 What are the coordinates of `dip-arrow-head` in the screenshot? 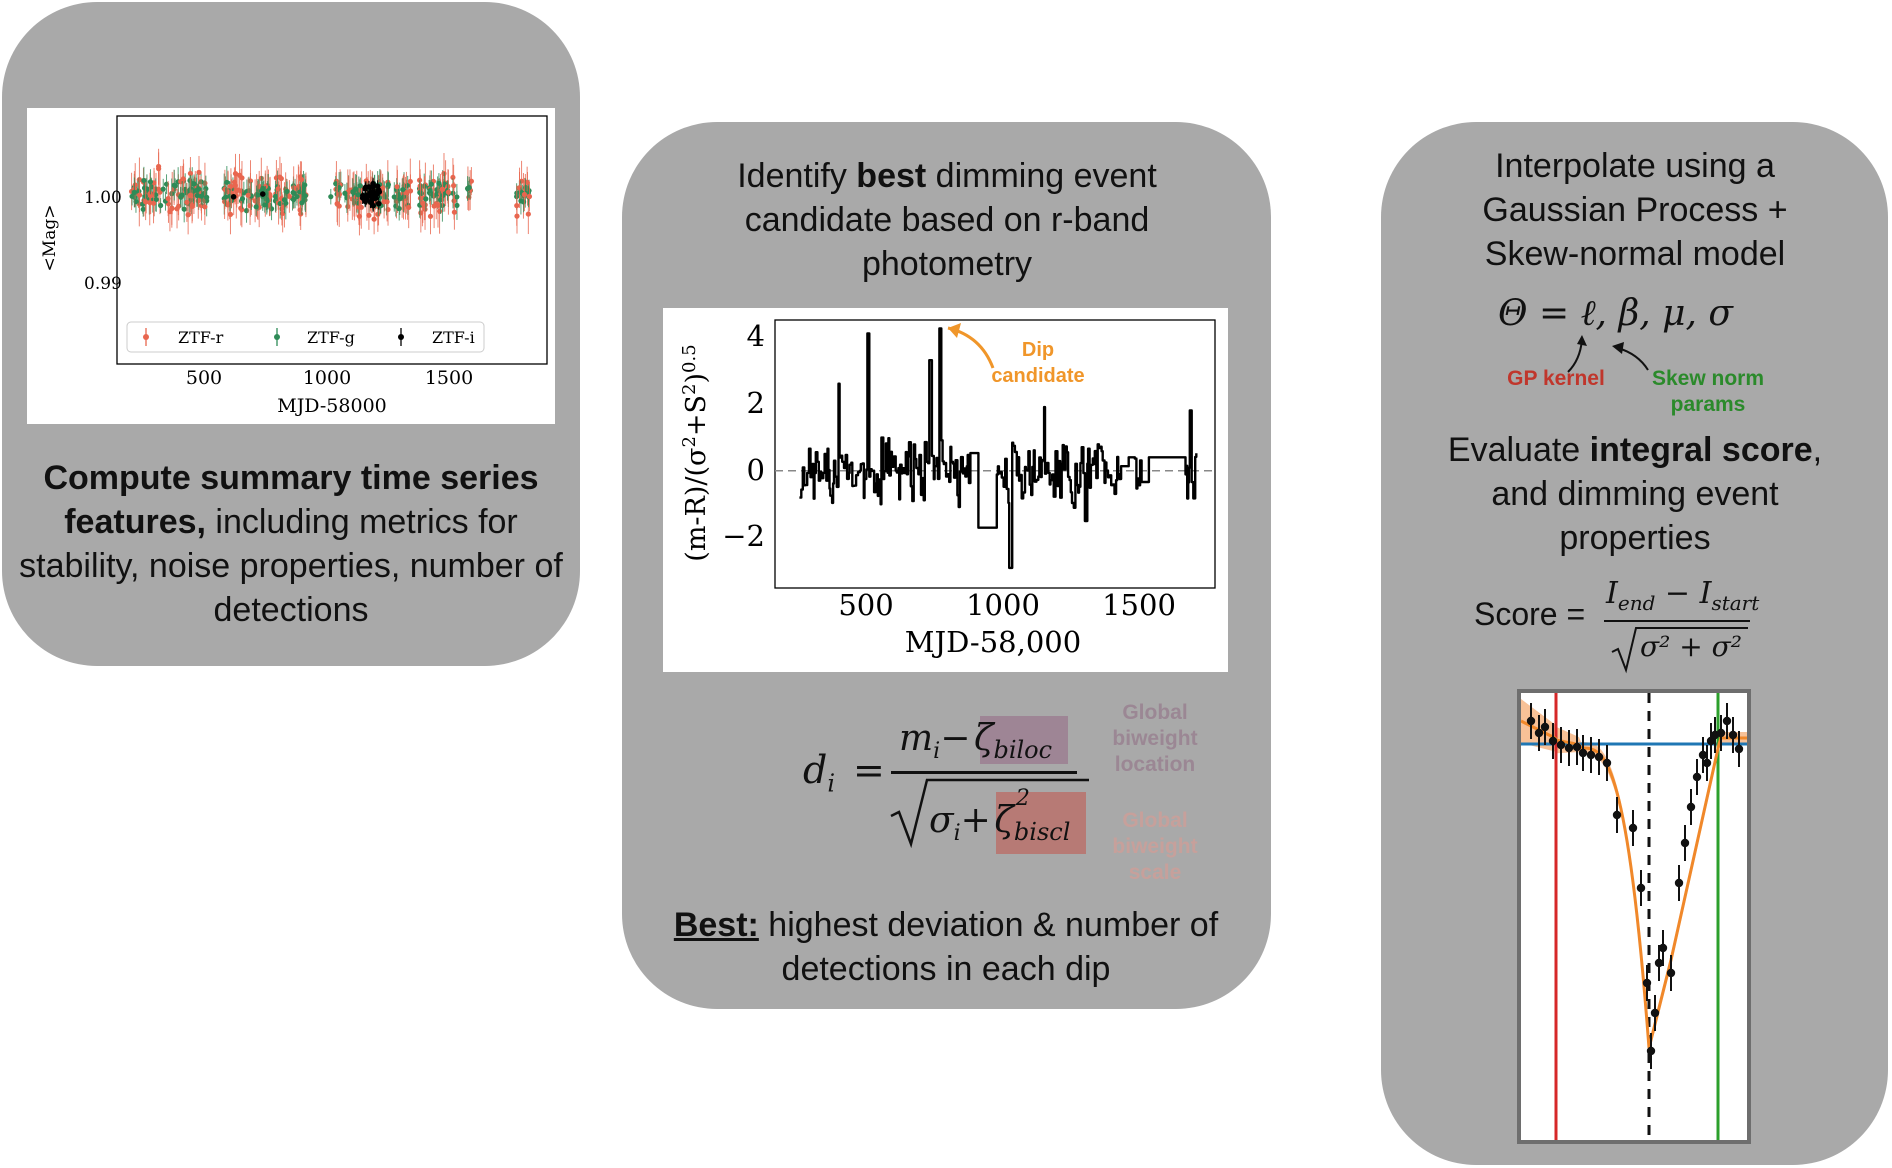 It's located at (954, 330).